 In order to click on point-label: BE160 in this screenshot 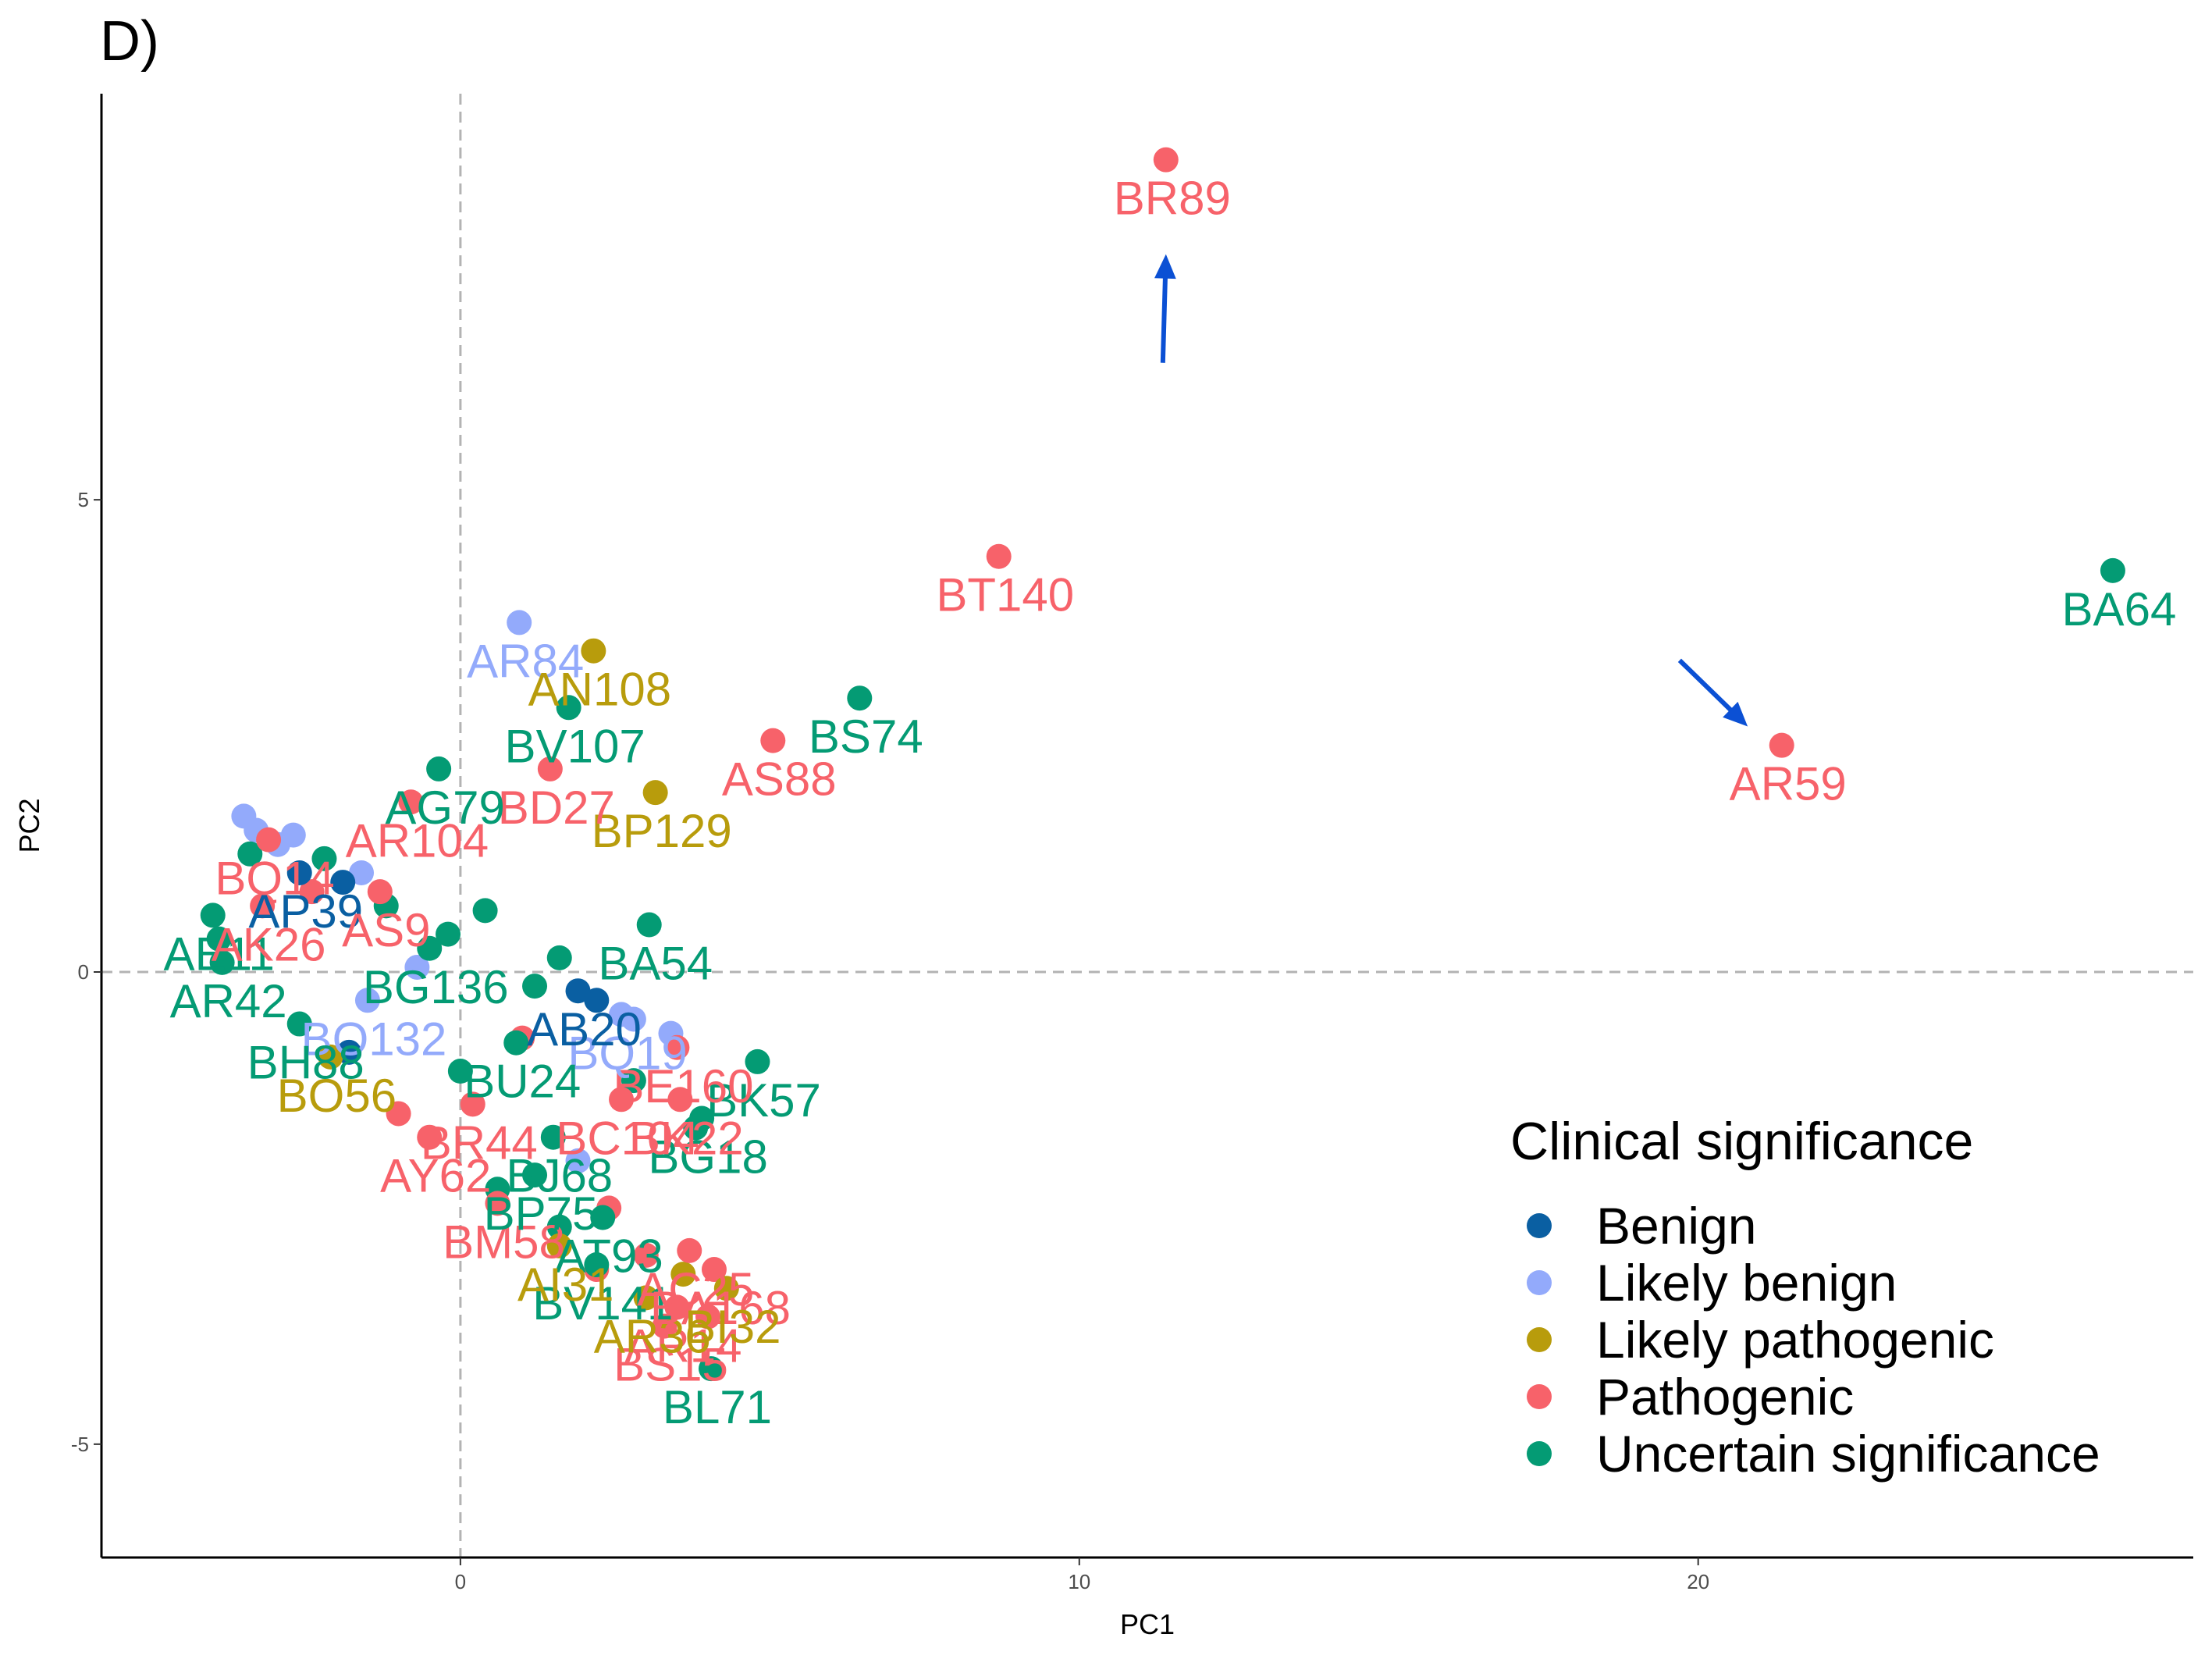, I will do `click(683, 1086)`.